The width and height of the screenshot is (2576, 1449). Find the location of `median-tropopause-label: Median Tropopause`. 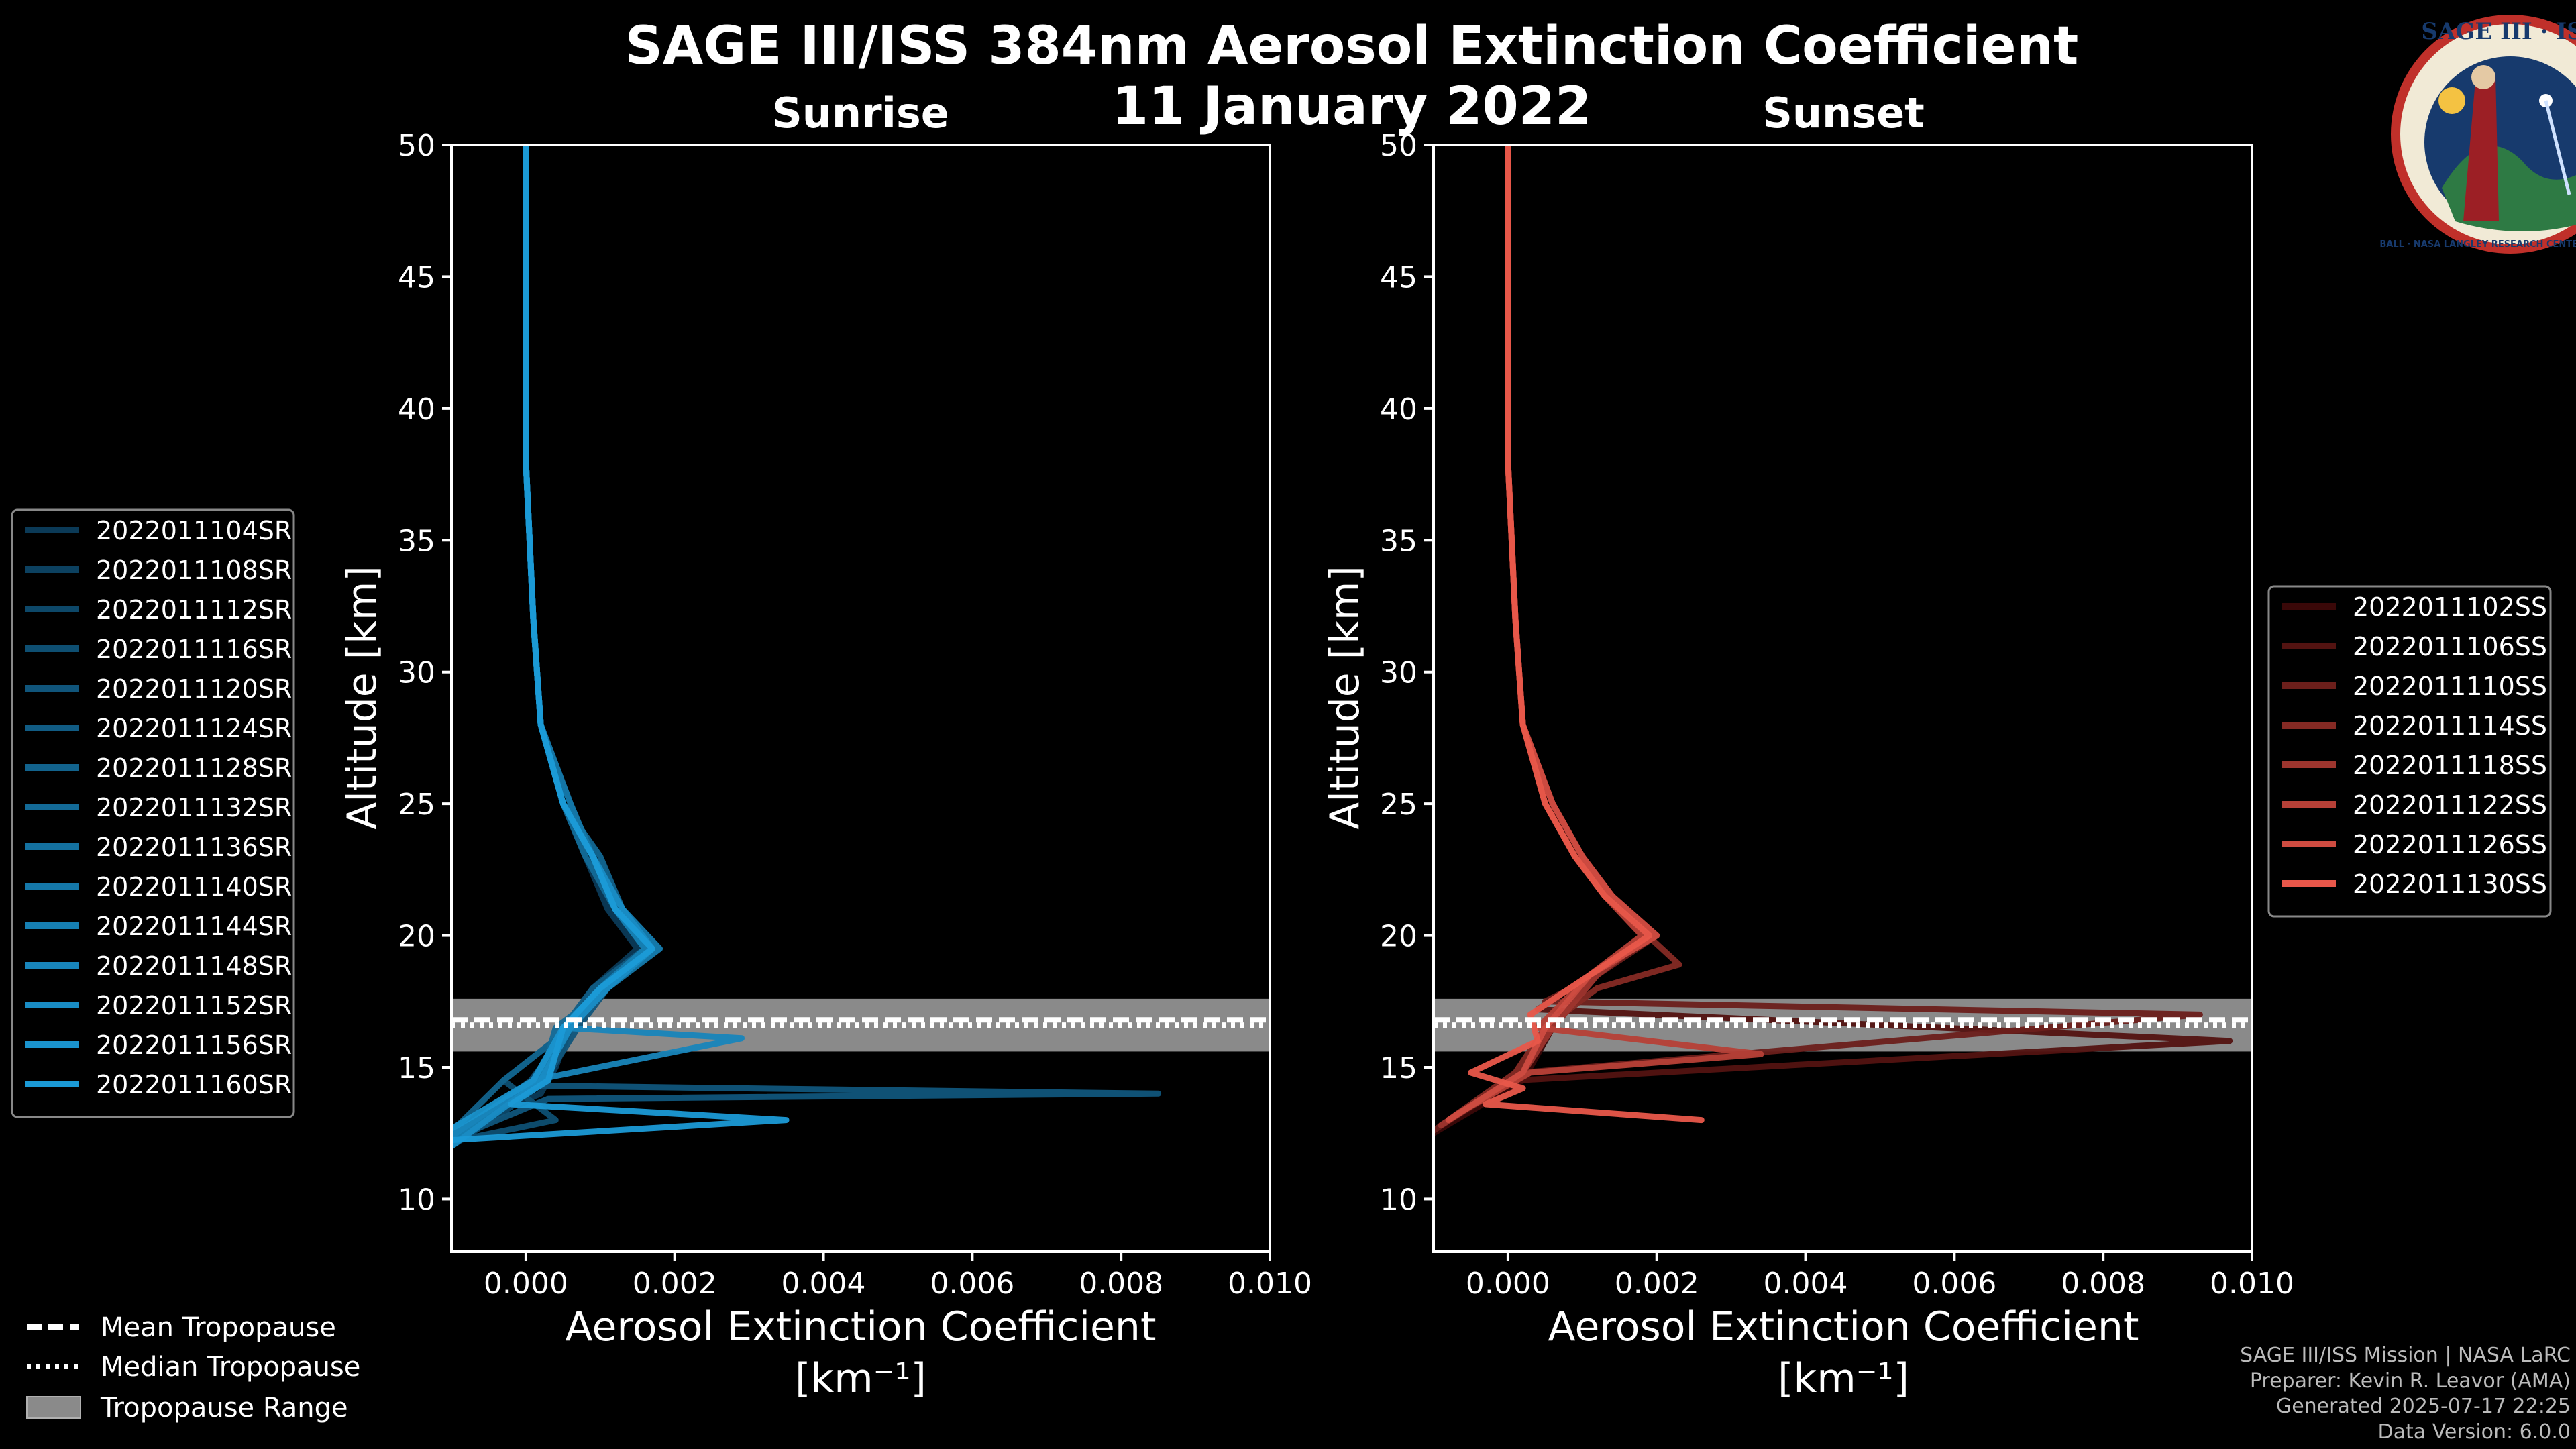

median-tropopause-label: Median Tropopause is located at coordinates (230, 1367).